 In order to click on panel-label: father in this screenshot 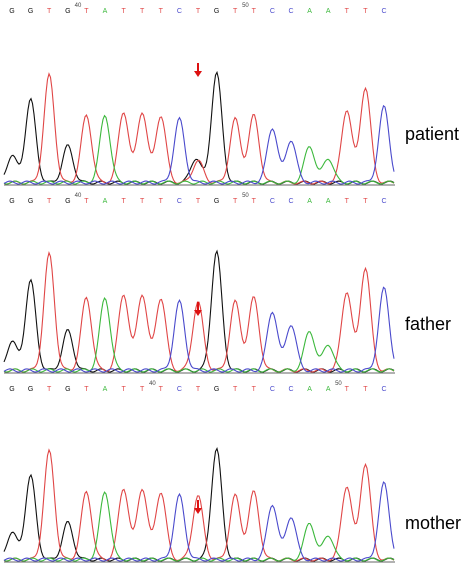, I will do `click(428, 324)`.